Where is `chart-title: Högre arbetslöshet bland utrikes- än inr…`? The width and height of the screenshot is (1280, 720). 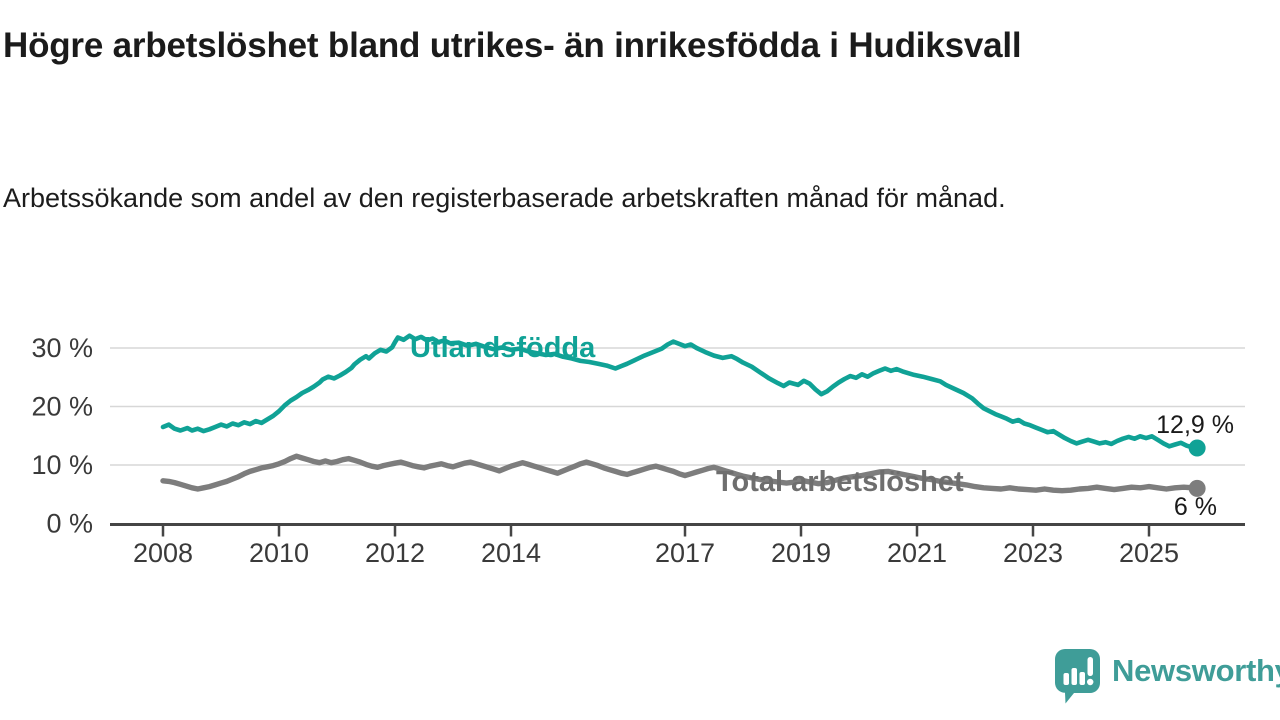 chart-title: Högre arbetslöshet bland utrikes- än inr… is located at coordinates (512, 45).